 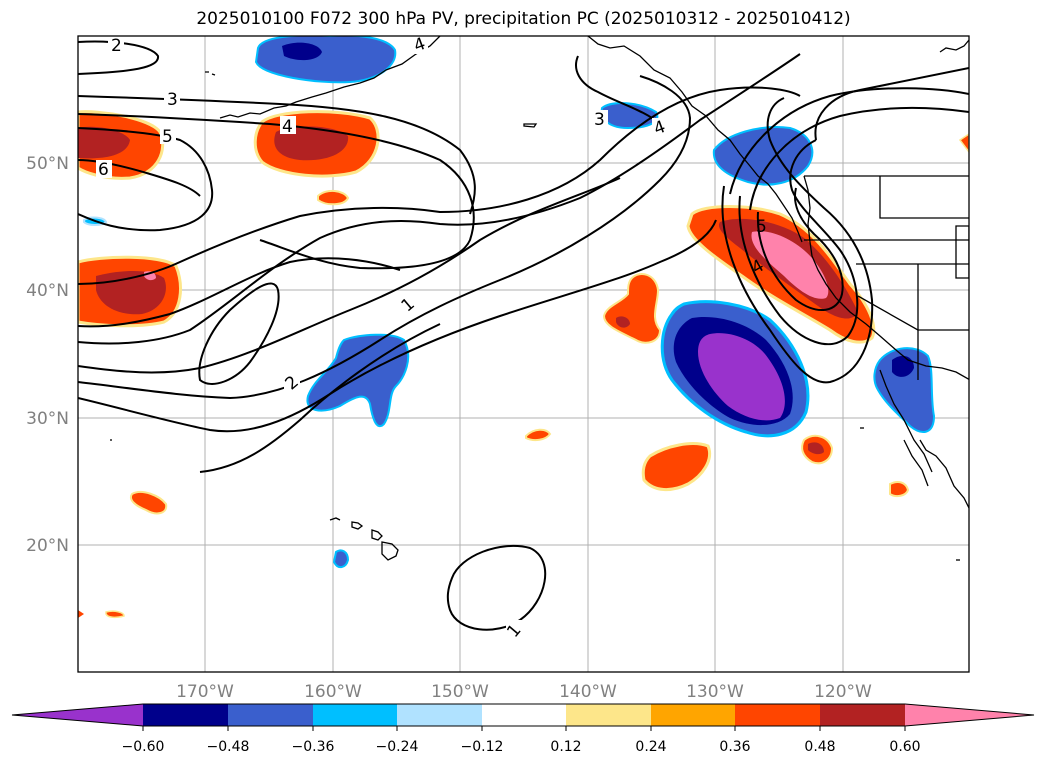 I want to click on lat-label-20n: 20°N, so click(x=47, y=546).